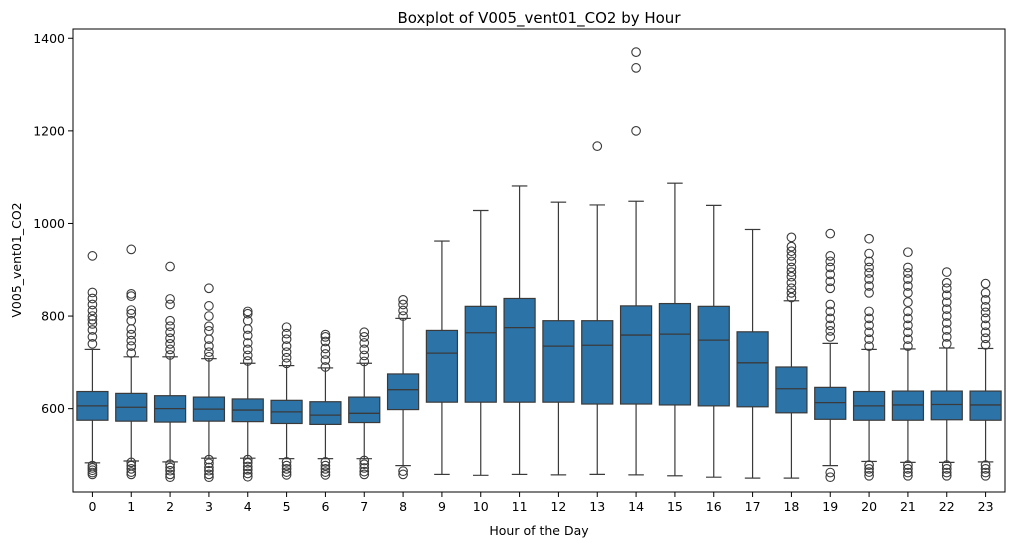 This screenshot has width=1014, height=547. Describe the element at coordinates (442, 506) in the screenshot. I see `x-tick-label: 9` at that location.